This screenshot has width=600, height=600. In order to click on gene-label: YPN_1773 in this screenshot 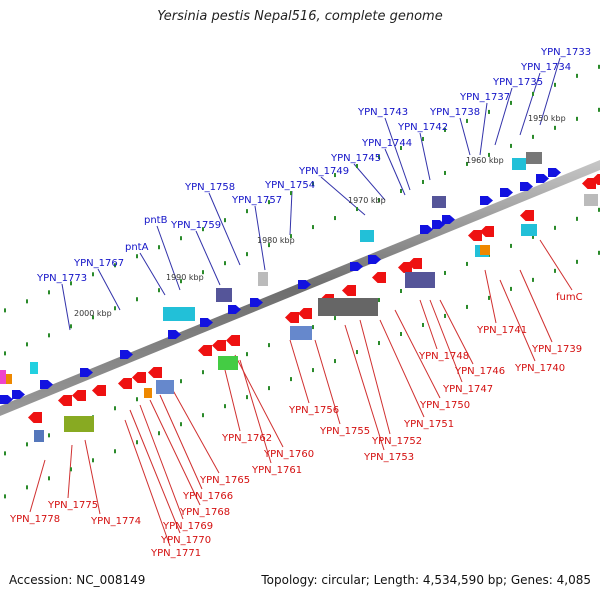, I will do `click(61, 278)`.